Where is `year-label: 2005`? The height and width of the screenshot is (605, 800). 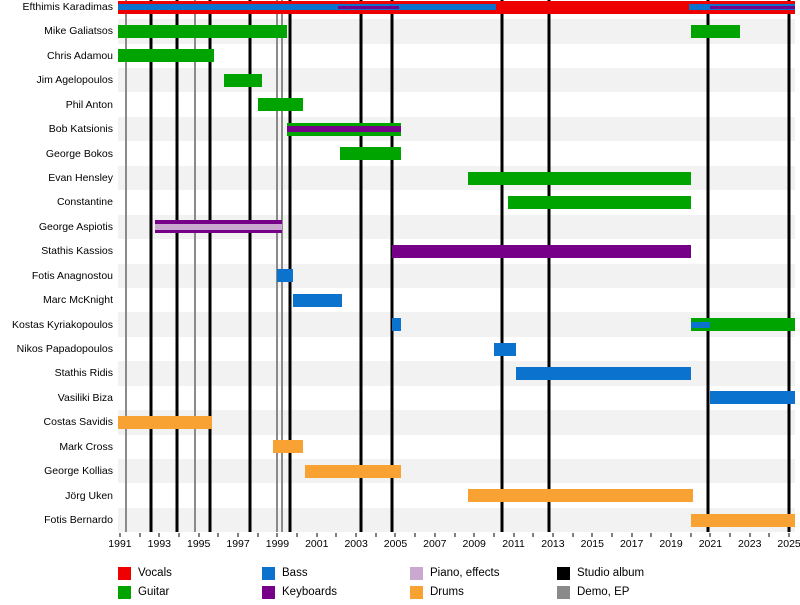 year-label: 2005 is located at coordinates (395, 544).